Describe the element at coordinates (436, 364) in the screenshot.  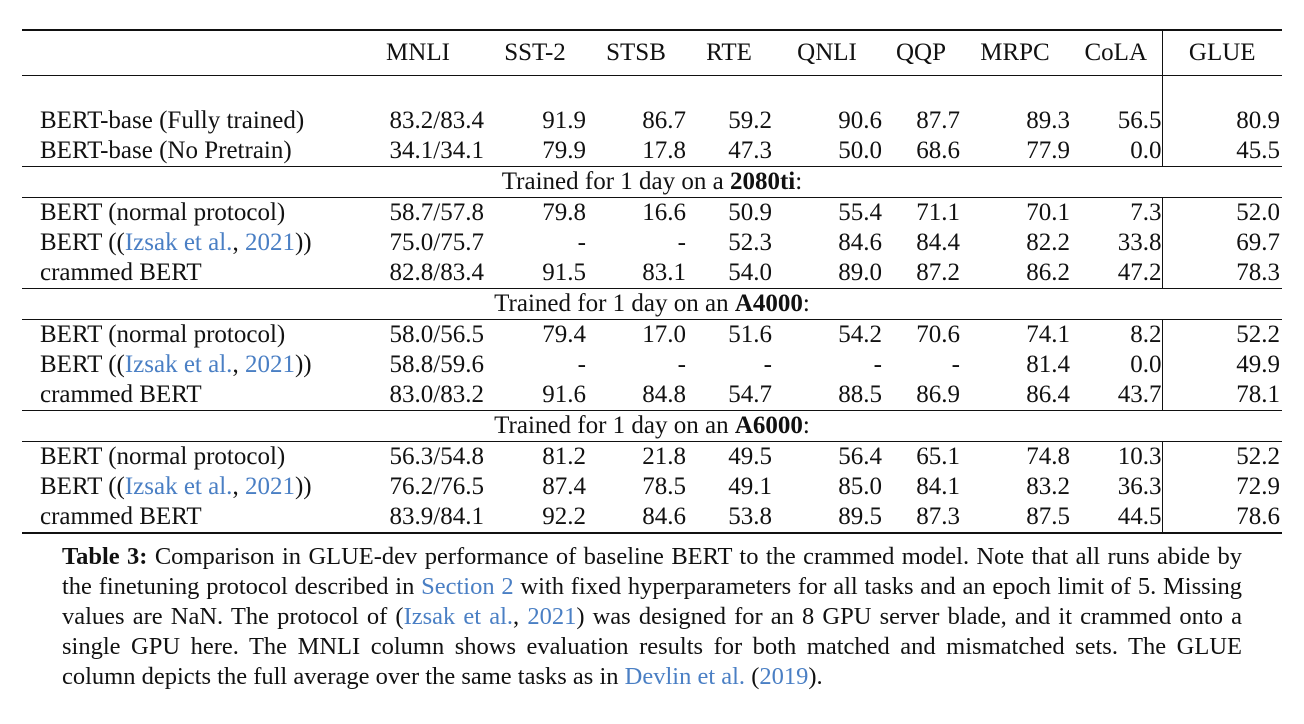
I see `score-cell: 58.8/59.6` at that location.